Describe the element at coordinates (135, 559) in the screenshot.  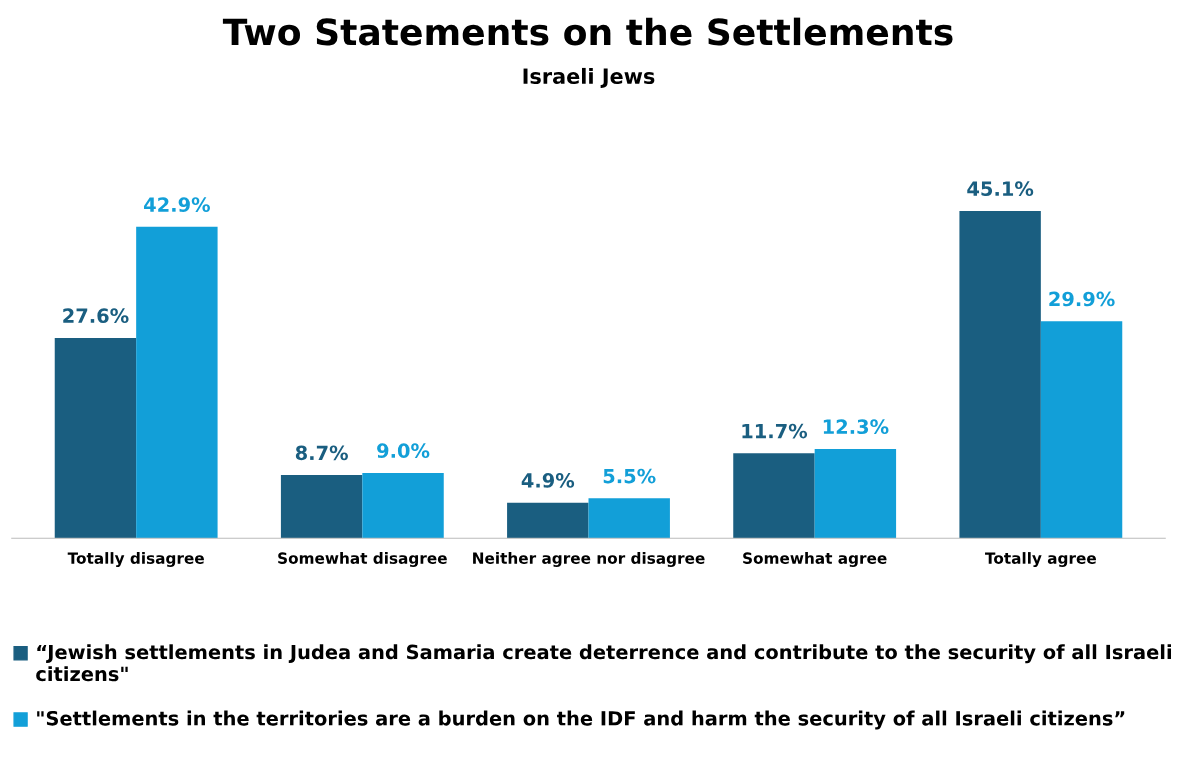
I see `x-tick-label: Totally disagree` at that location.